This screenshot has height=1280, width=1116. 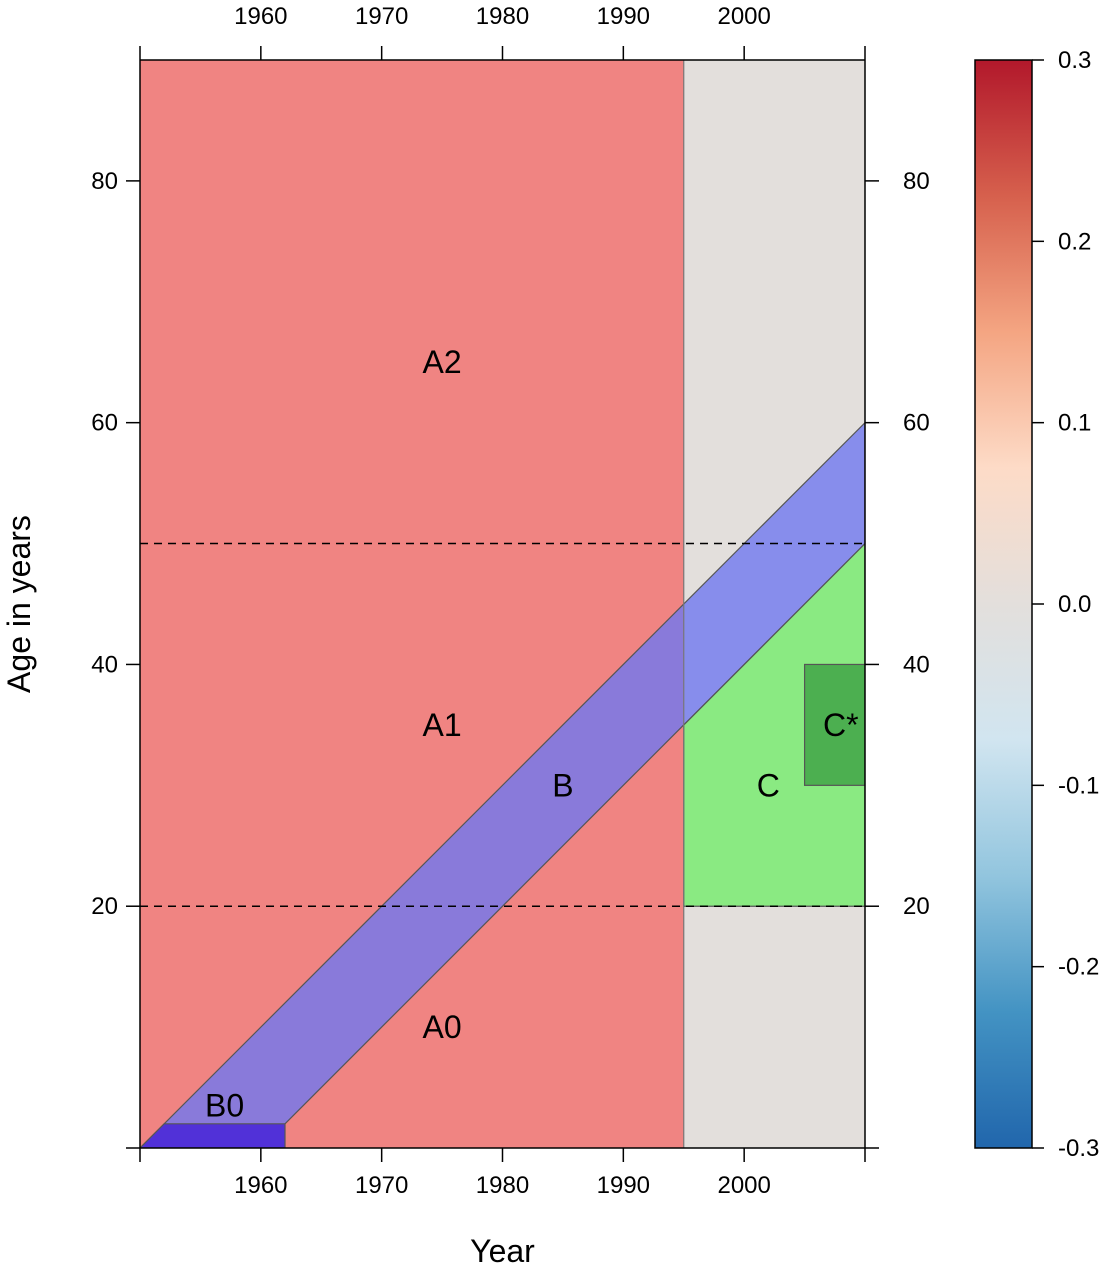 What do you see at coordinates (768, 785) in the screenshot?
I see `label-c: C` at bounding box center [768, 785].